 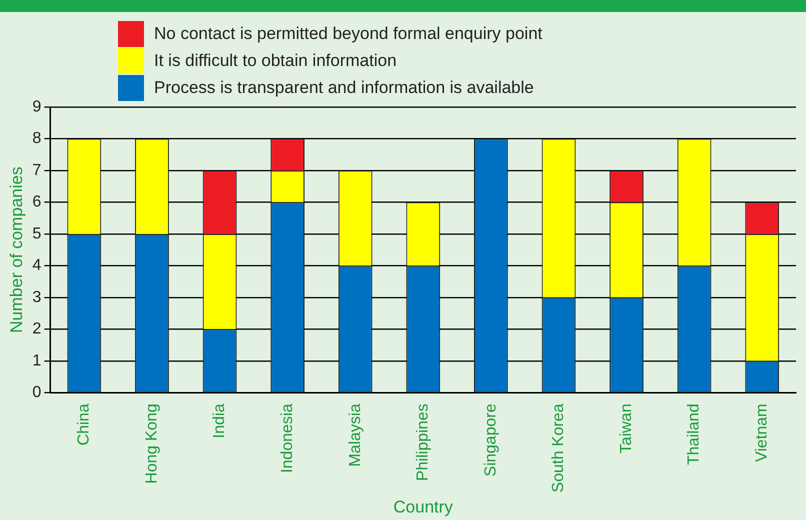 I want to click on legend-label: It is difficult to obtain information, so click(x=275, y=60).